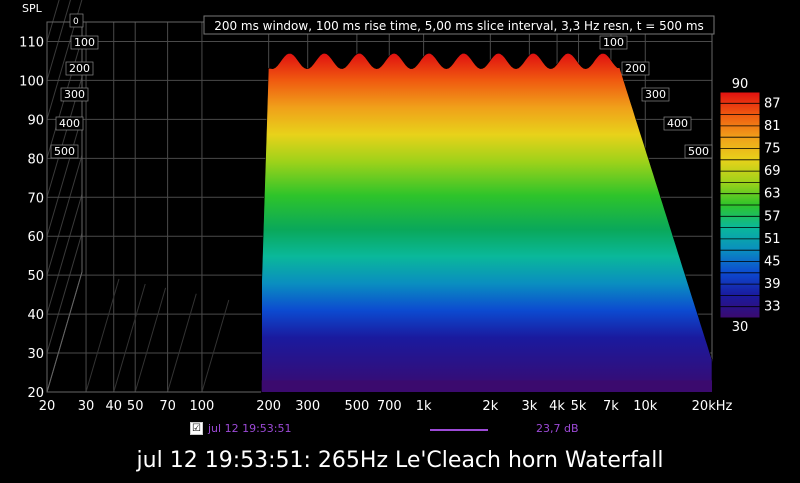 This screenshot has width=800, height=483. I want to click on colorbar-tick: 39, so click(772, 284).